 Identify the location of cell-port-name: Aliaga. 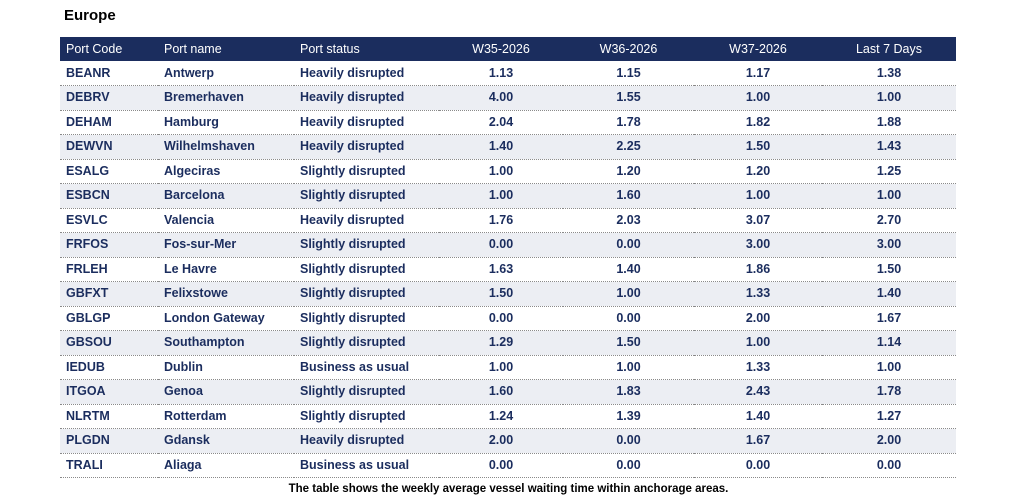
(183, 464).